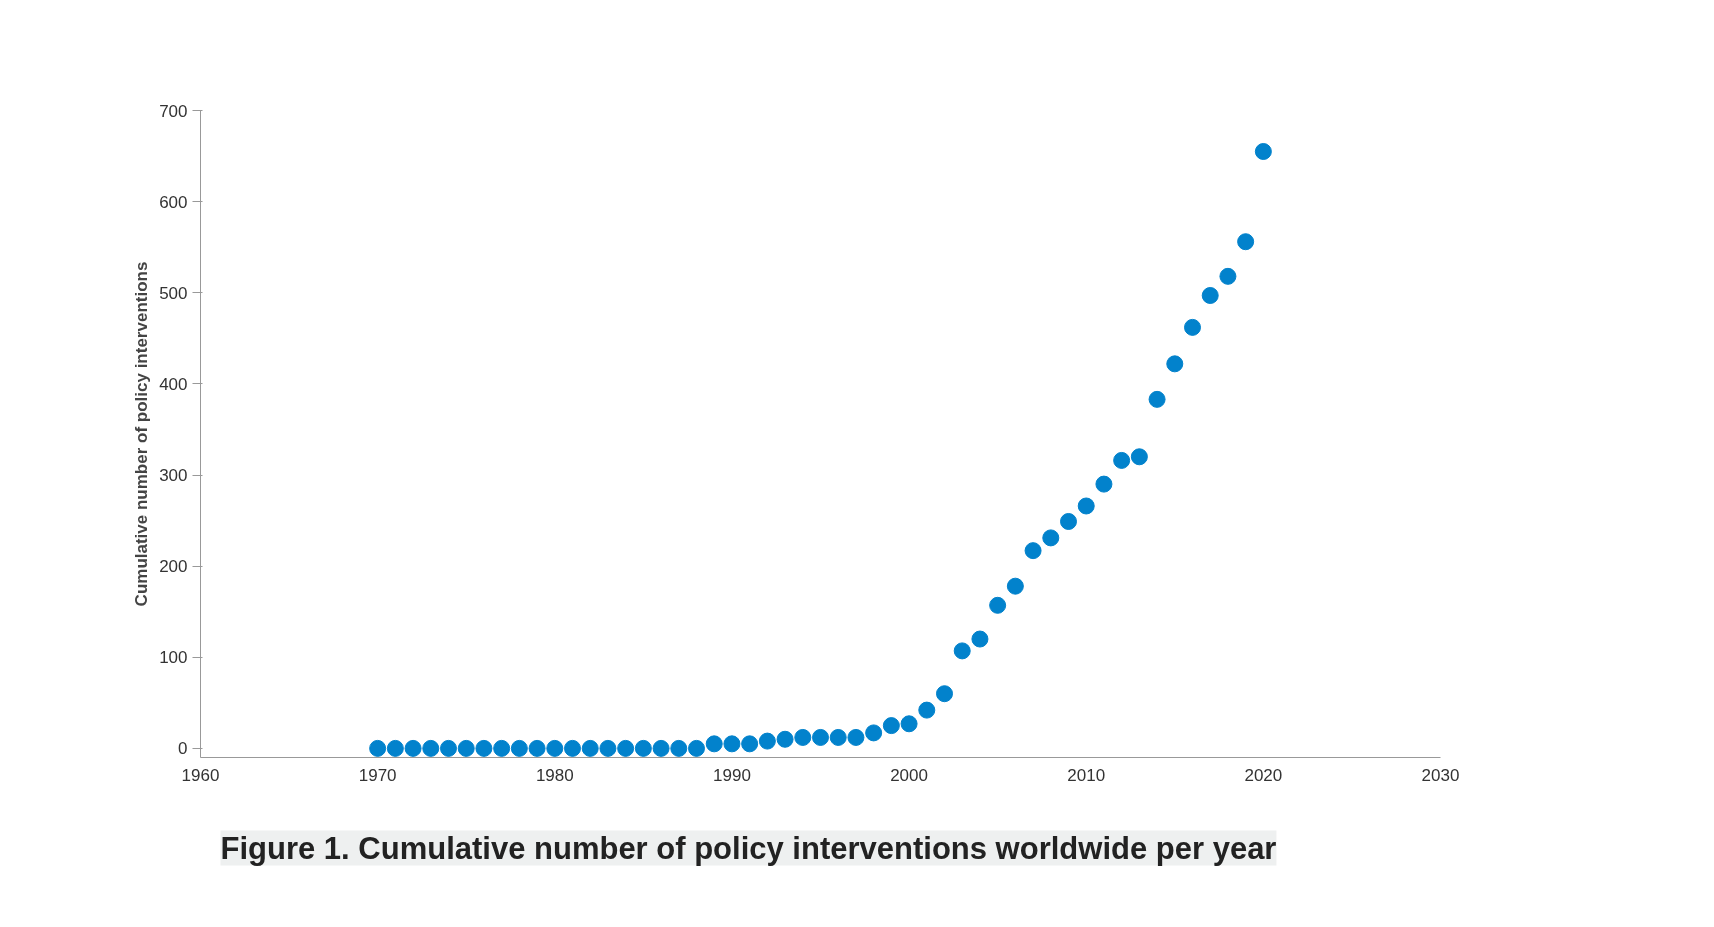 This screenshot has width=1714, height=927. What do you see at coordinates (173, 476) in the screenshot?
I see `y-tick-label: 300` at bounding box center [173, 476].